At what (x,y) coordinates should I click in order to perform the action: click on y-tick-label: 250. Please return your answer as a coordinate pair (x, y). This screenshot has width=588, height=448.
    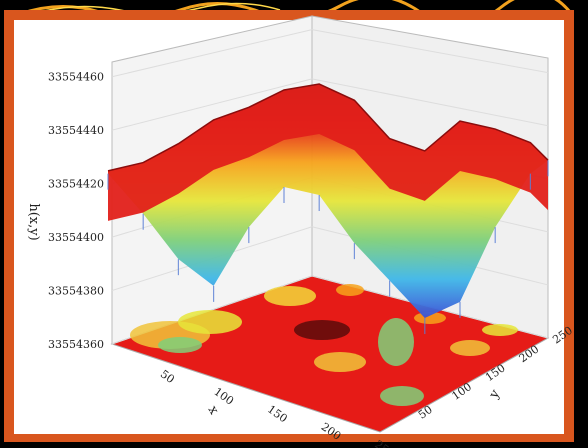
    Looking at the image, I should click on (562, 335).